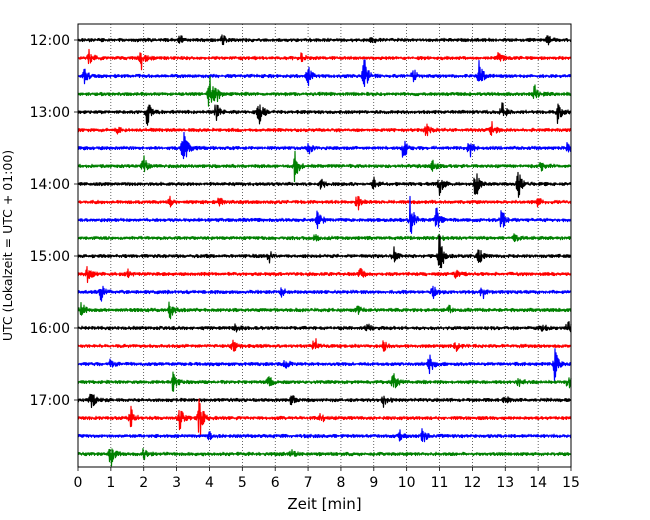  I want to click on x-tick-label: 0, so click(78, 483).